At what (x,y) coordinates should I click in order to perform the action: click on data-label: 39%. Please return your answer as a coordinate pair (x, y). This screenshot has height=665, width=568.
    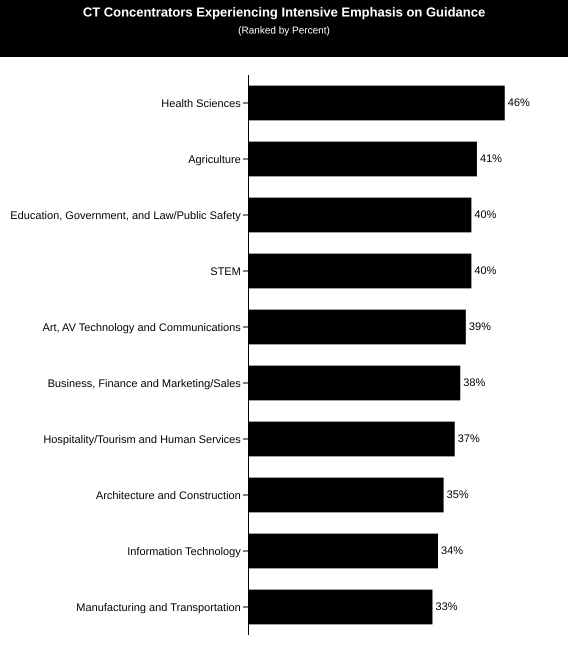
    Looking at the image, I should click on (480, 327).